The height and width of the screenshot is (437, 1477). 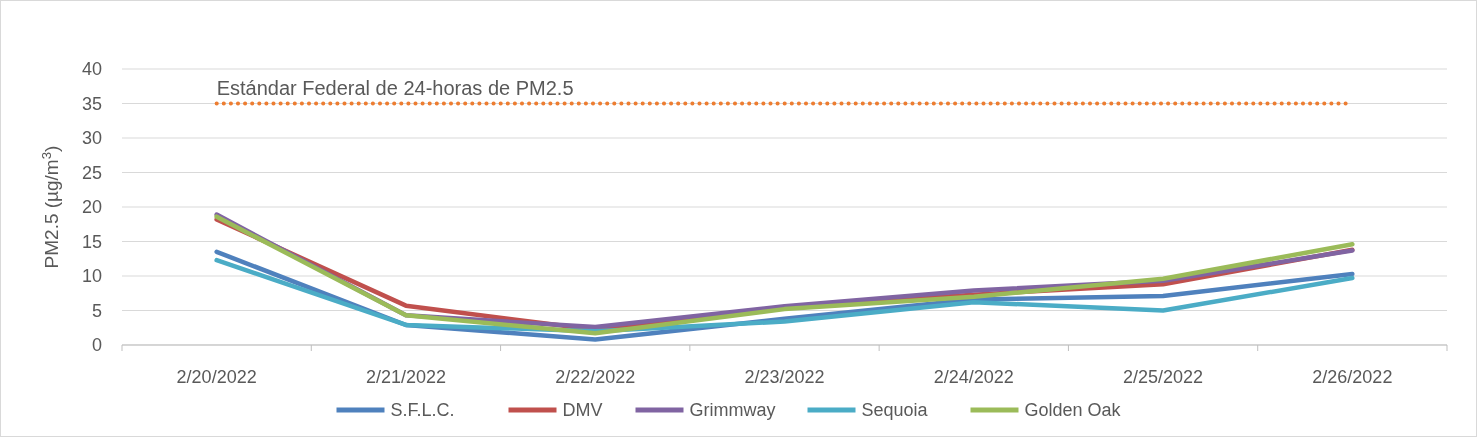 I want to click on y-tick-label: 40, so click(x=91, y=69).